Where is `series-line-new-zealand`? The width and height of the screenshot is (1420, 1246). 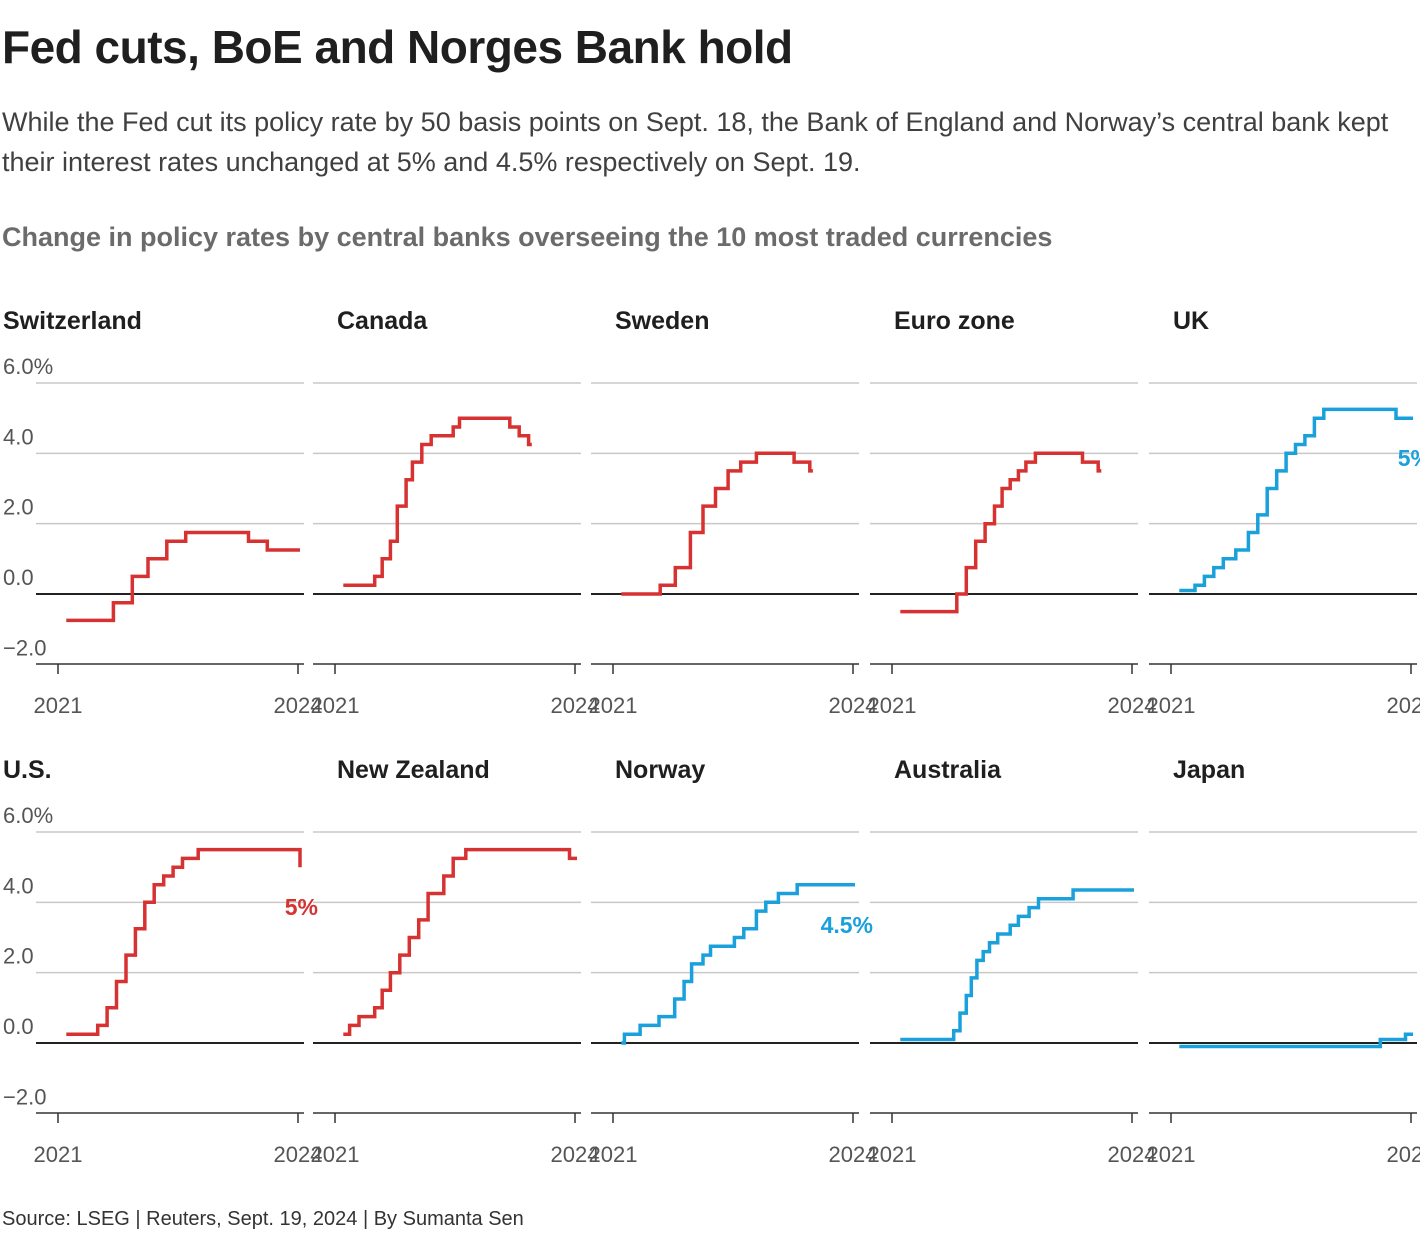
series-line-new-zealand is located at coordinates (460, 941).